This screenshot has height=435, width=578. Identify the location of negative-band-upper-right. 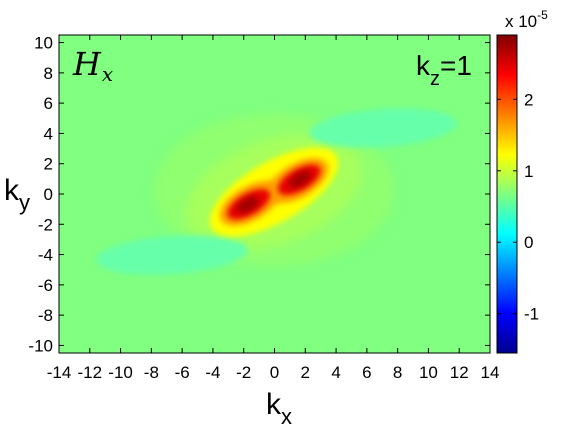
(383, 128).